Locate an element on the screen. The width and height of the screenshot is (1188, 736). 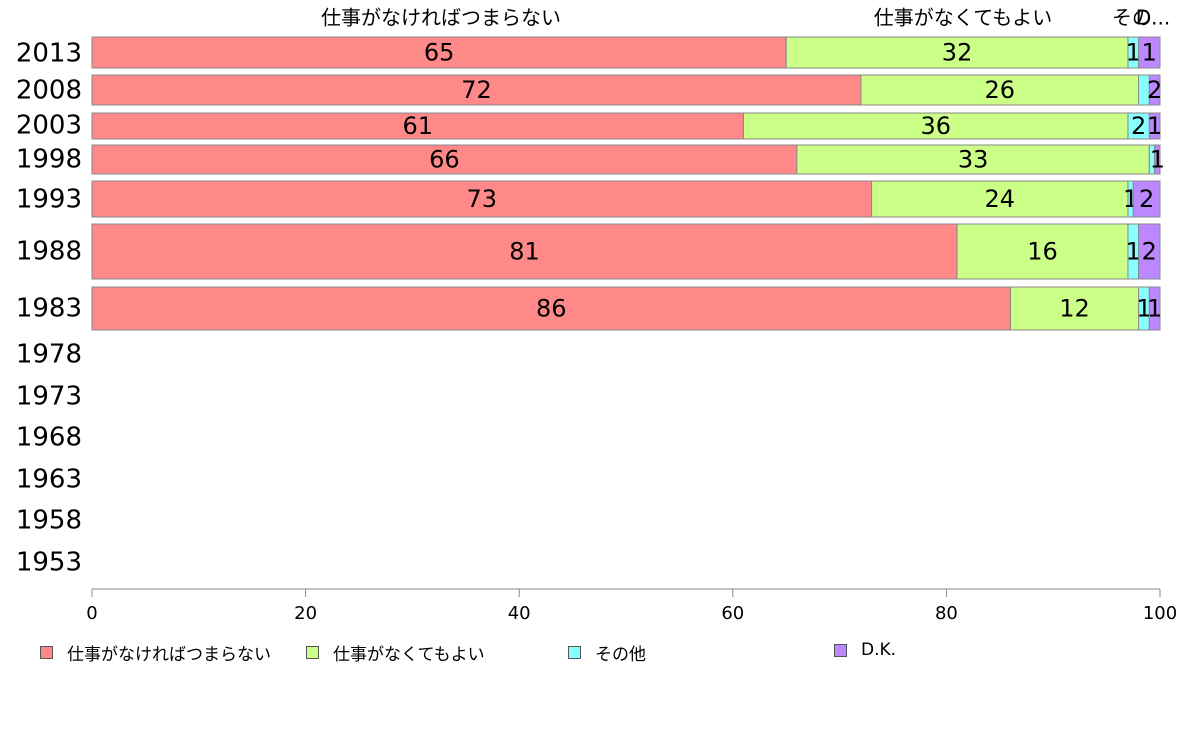
x-tick-label: 60 is located at coordinates (732, 613).